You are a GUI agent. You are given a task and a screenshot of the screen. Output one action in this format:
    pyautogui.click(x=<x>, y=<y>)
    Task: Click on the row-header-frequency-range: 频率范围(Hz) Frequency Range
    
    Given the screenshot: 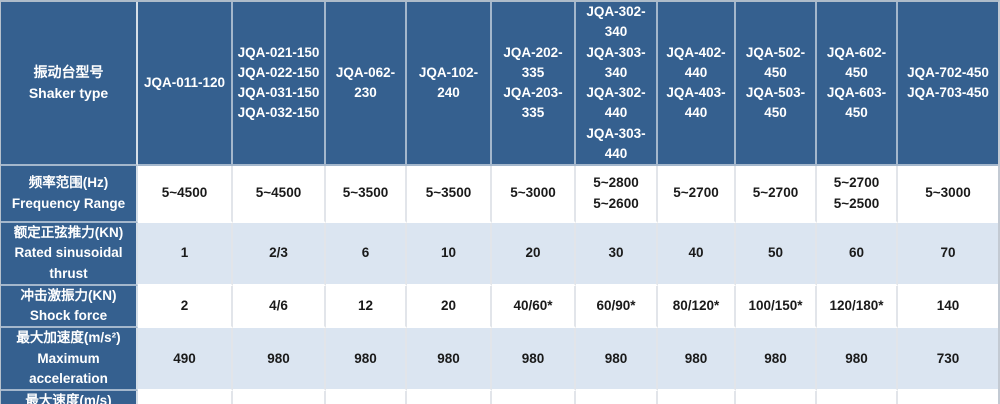 What is the action you would take?
    pyautogui.click(x=69, y=194)
    